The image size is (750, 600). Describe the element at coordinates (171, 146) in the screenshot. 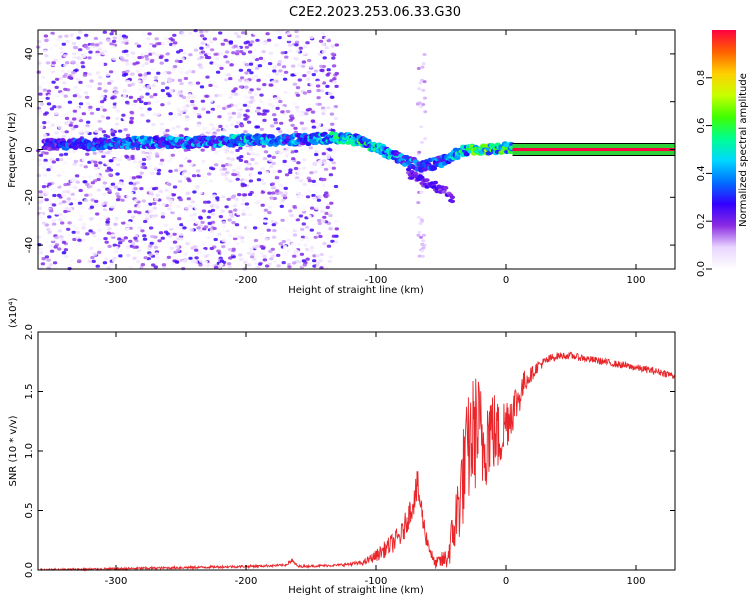

I see `ridge-point` at that location.